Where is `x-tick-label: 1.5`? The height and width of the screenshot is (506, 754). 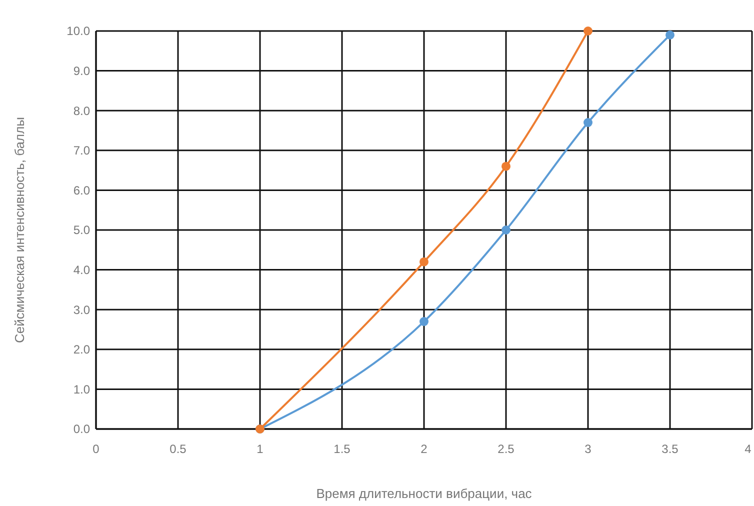
x-tick-label: 1.5 is located at coordinates (342, 449).